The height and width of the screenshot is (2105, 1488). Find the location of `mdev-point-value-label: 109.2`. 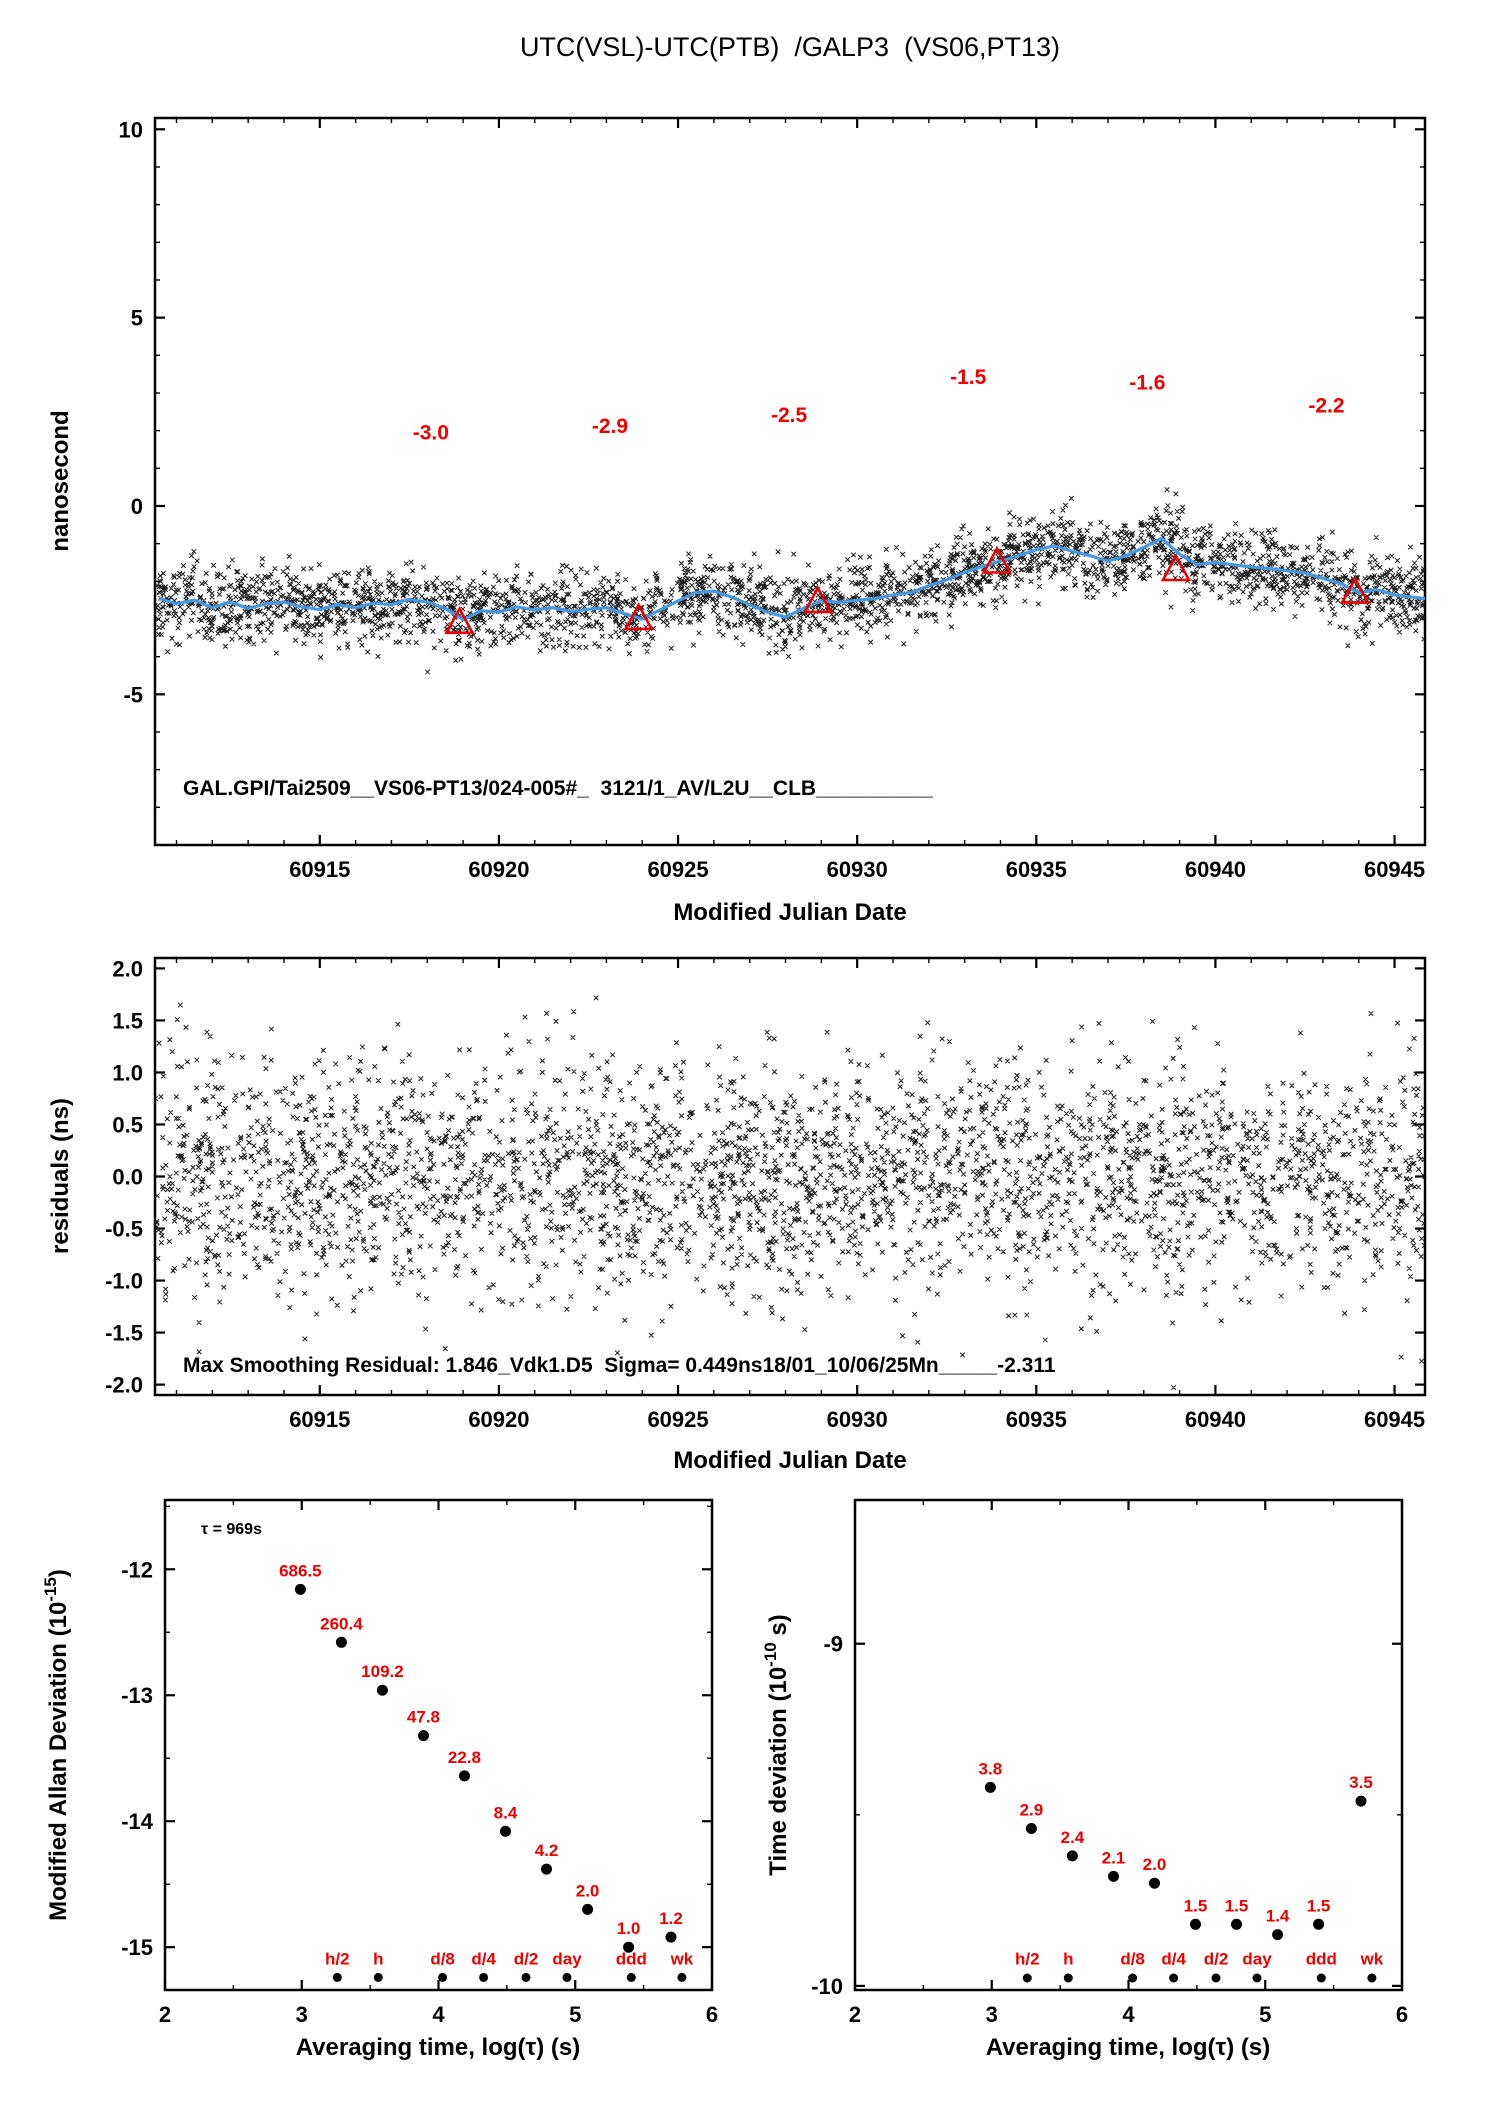

mdev-point-value-label: 109.2 is located at coordinates (382, 1671).